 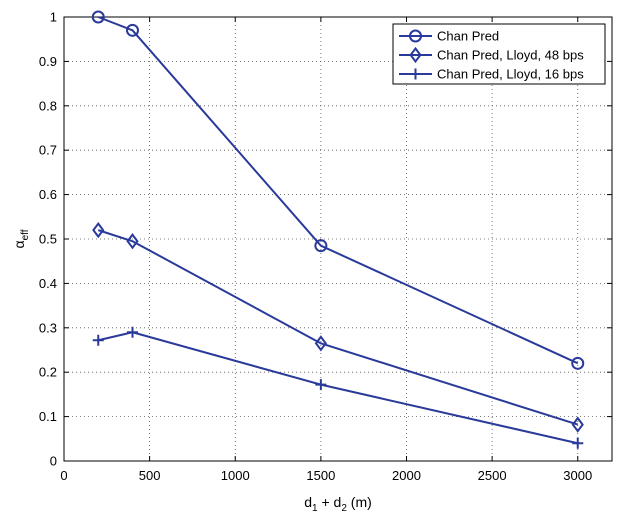 What do you see at coordinates (577, 475) in the screenshot?
I see `x-tick-label: 3000` at bounding box center [577, 475].